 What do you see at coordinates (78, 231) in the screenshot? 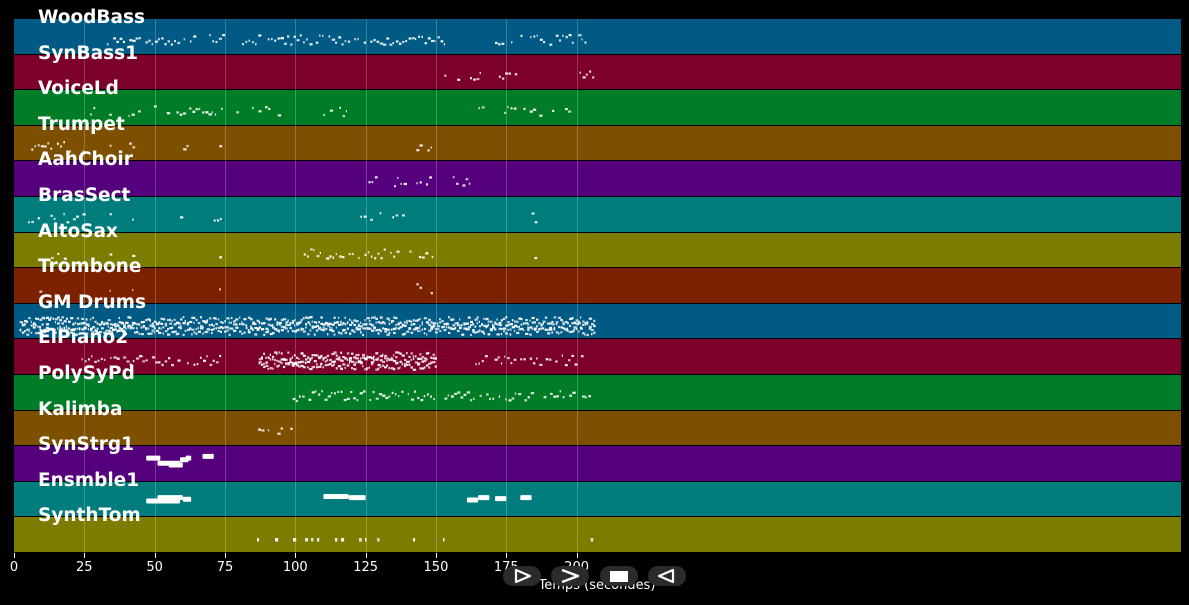
I see `track-label: AltoSax` at bounding box center [78, 231].